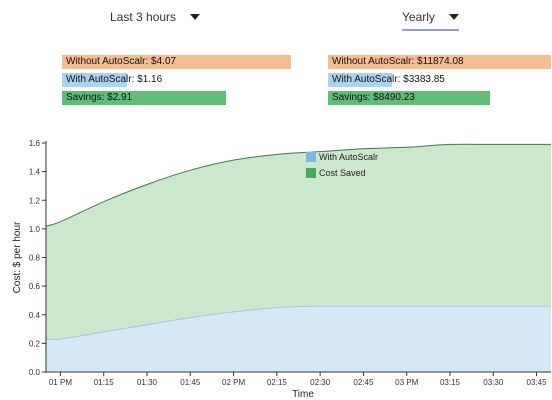 This screenshot has height=400, width=552. Describe the element at coordinates (311, 173) in the screenshot. I see `legend-swatch-cost-saved` at that location.